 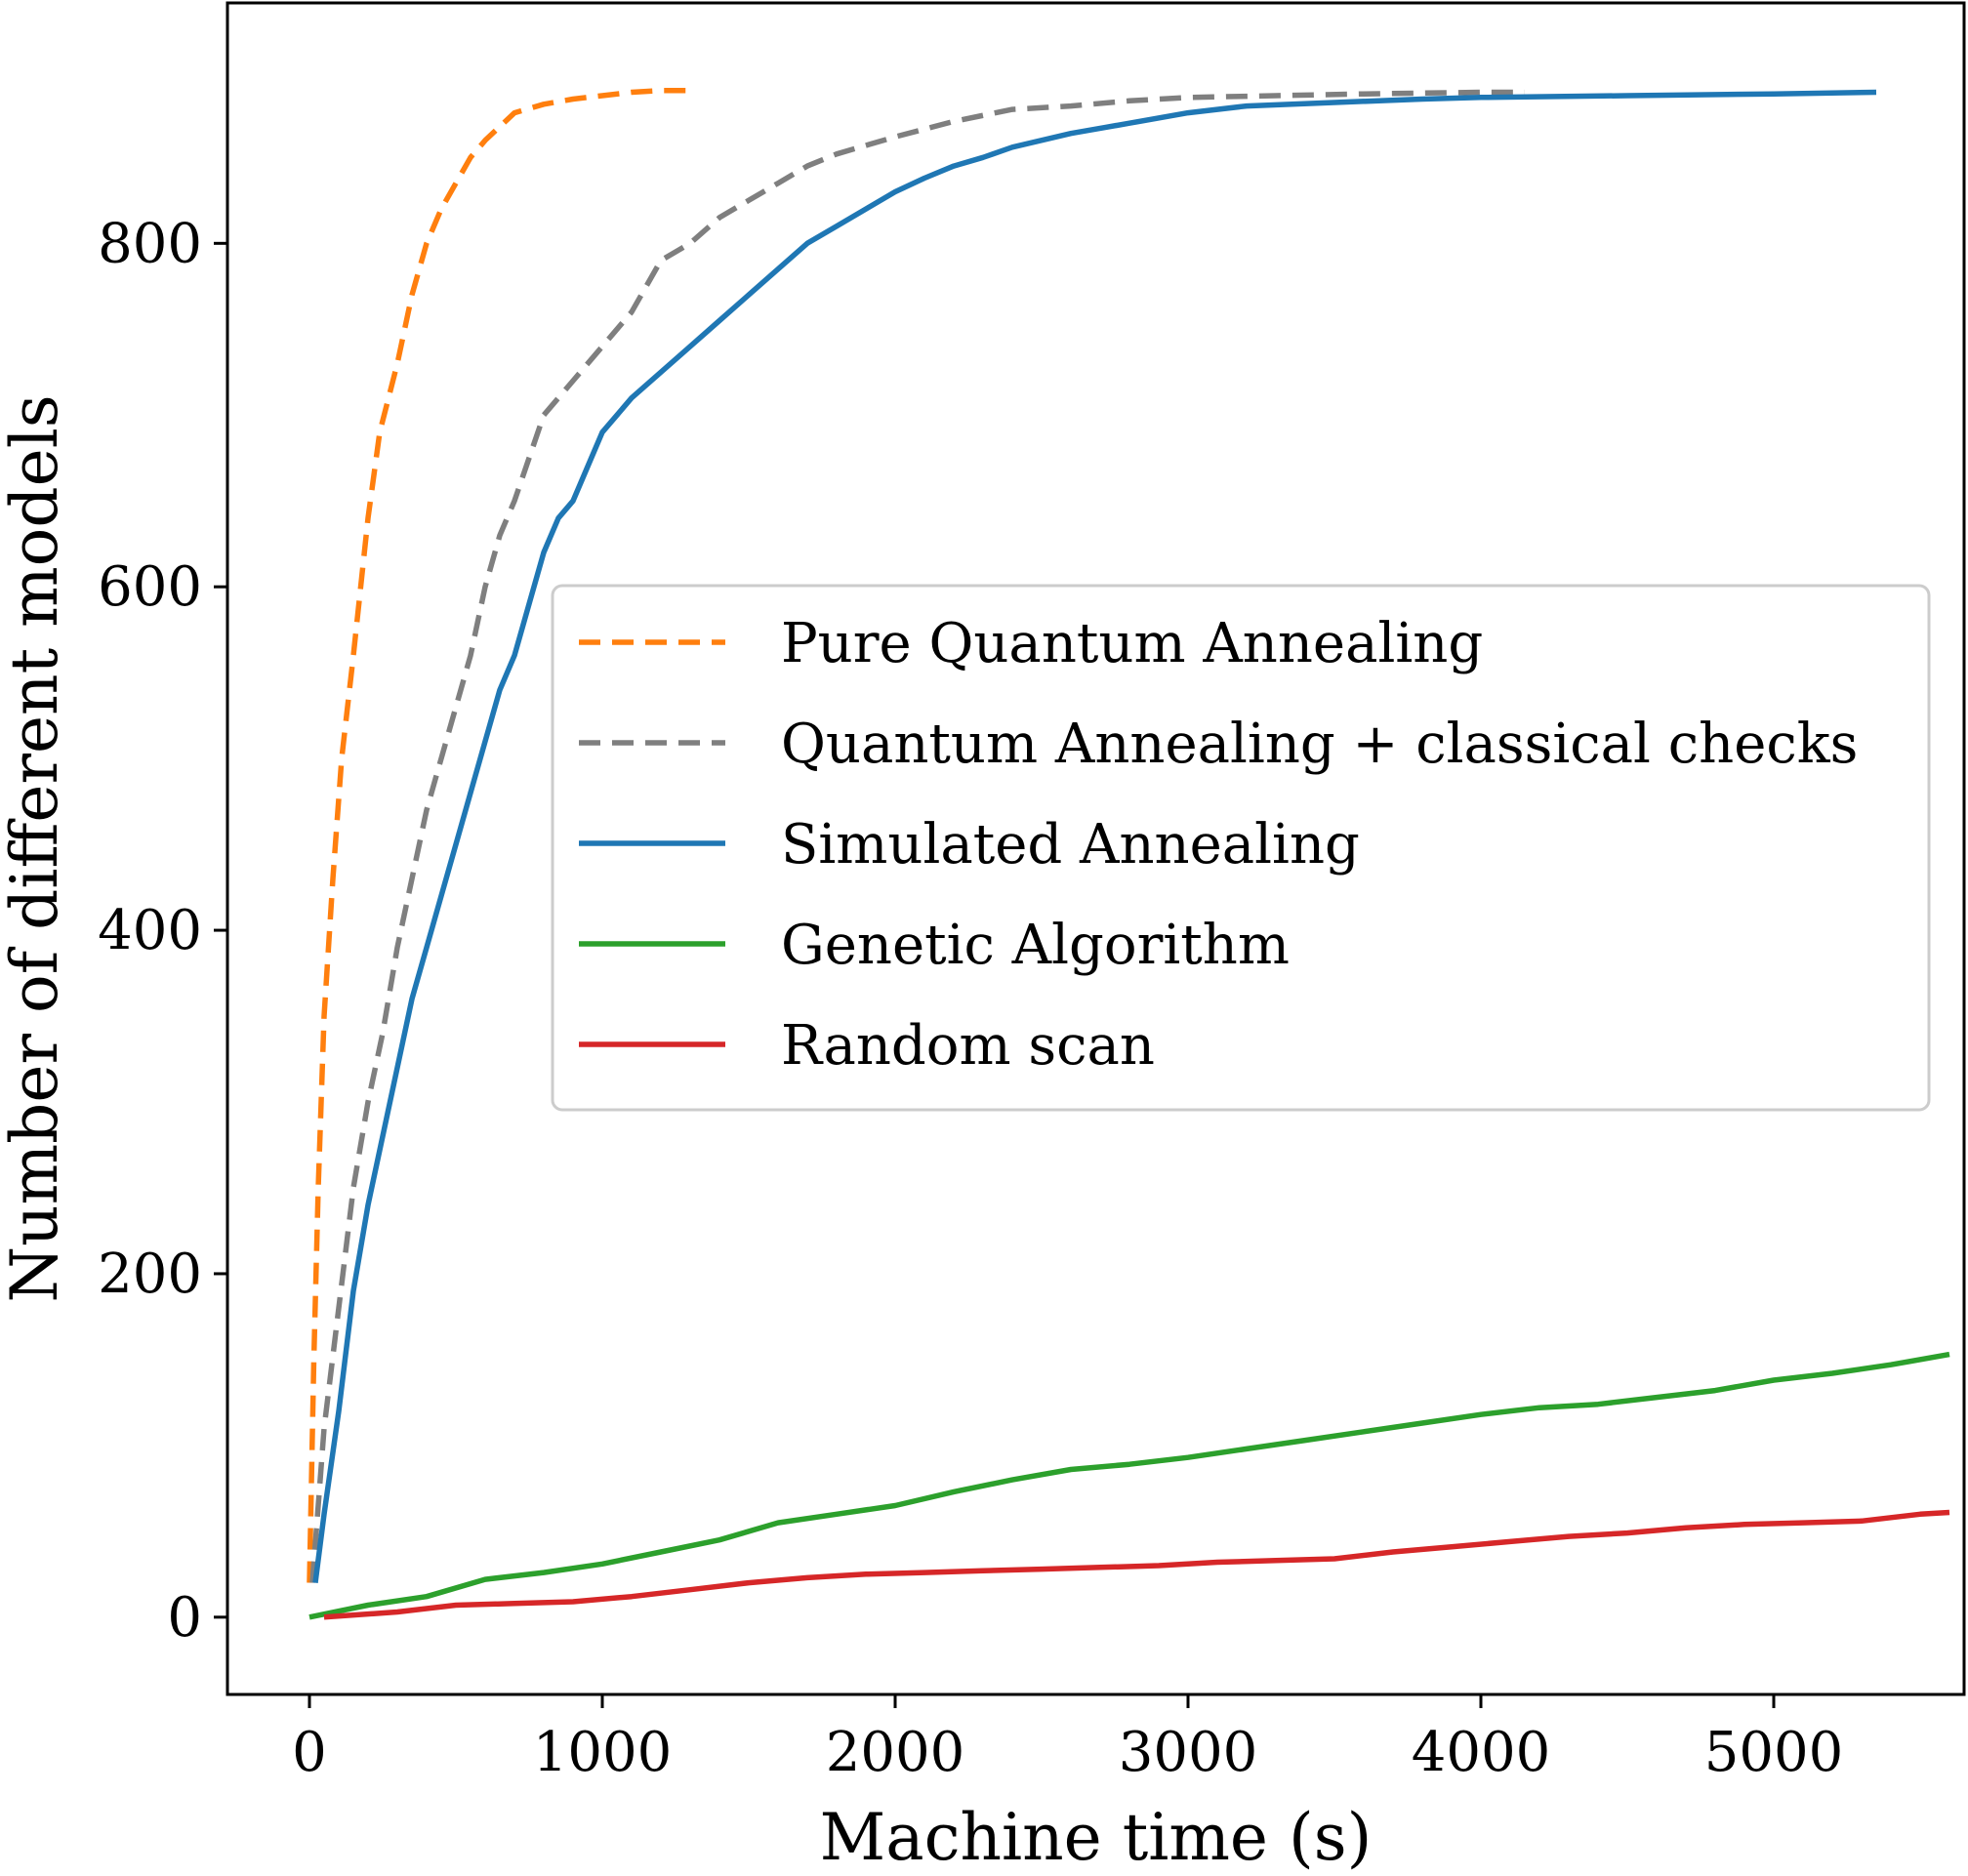 I want to click on x-tick-label: 3000, so click(x=1188, y=1752).